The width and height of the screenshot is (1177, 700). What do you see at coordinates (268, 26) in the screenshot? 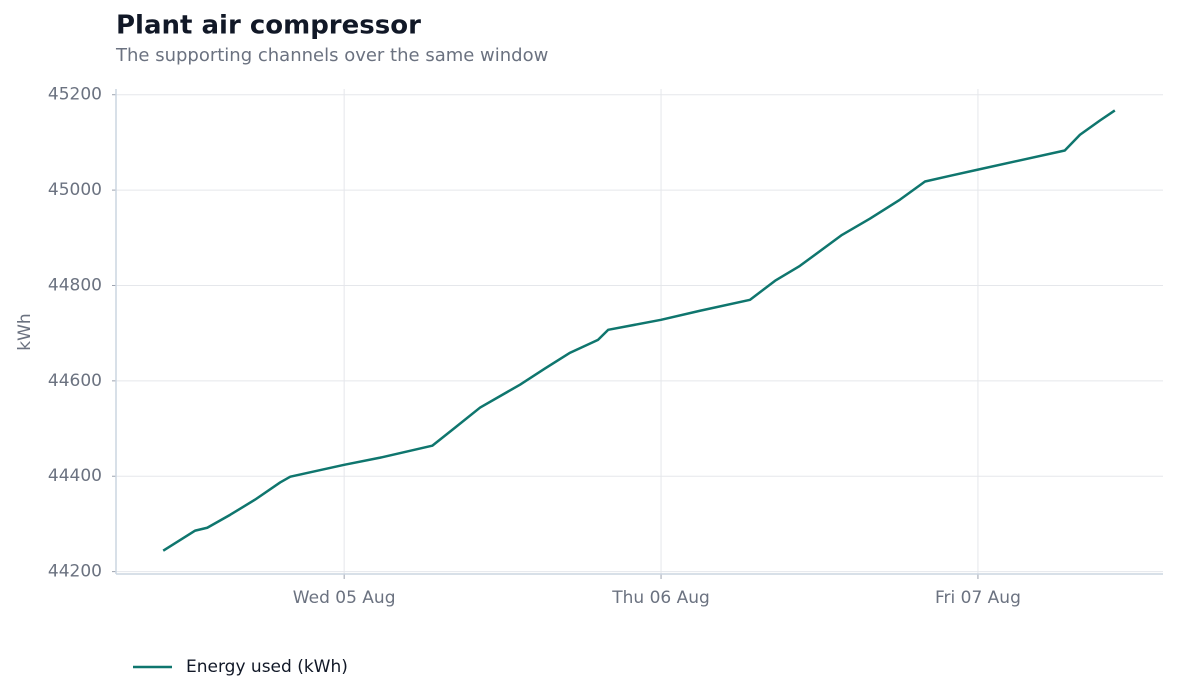
I see `chart-title: Plant air compressor` at bounding box center [268, 26].